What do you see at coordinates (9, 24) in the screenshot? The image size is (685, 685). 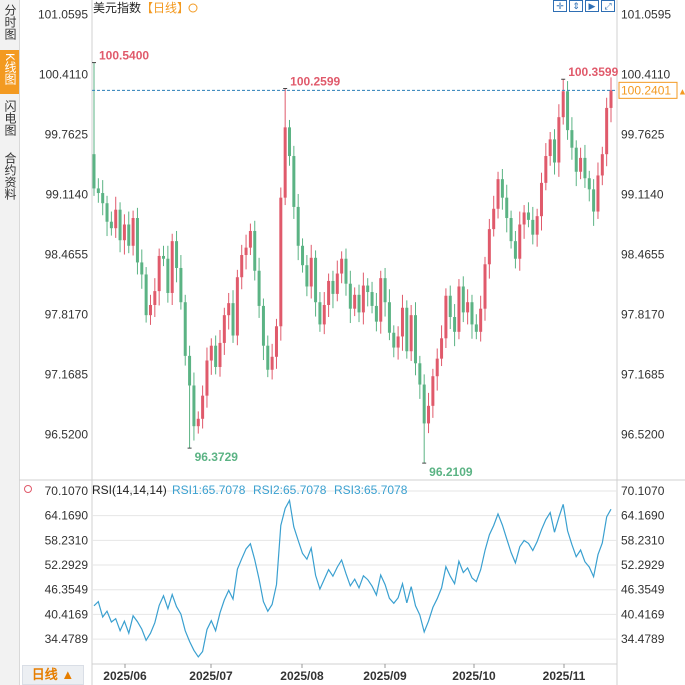 I see `tab-timeshare: 分时图` at bounding box center [9, 24].